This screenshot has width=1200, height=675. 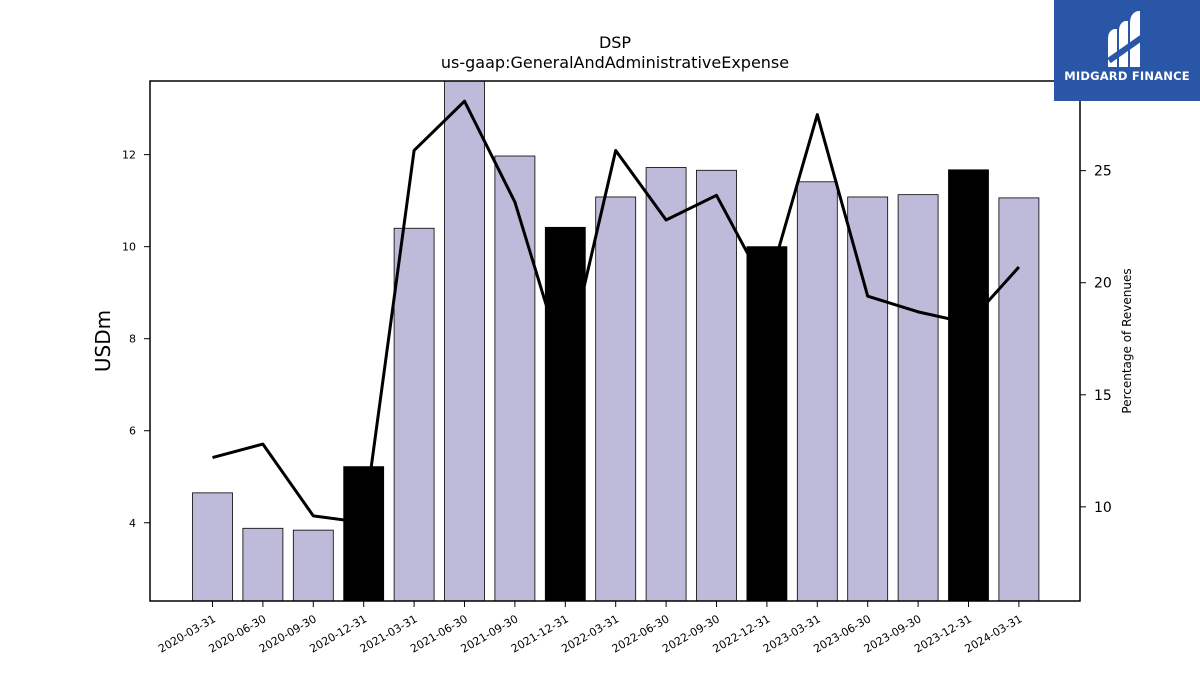 I want to click on logo-mark-icon, so click(x=1127, y=39).